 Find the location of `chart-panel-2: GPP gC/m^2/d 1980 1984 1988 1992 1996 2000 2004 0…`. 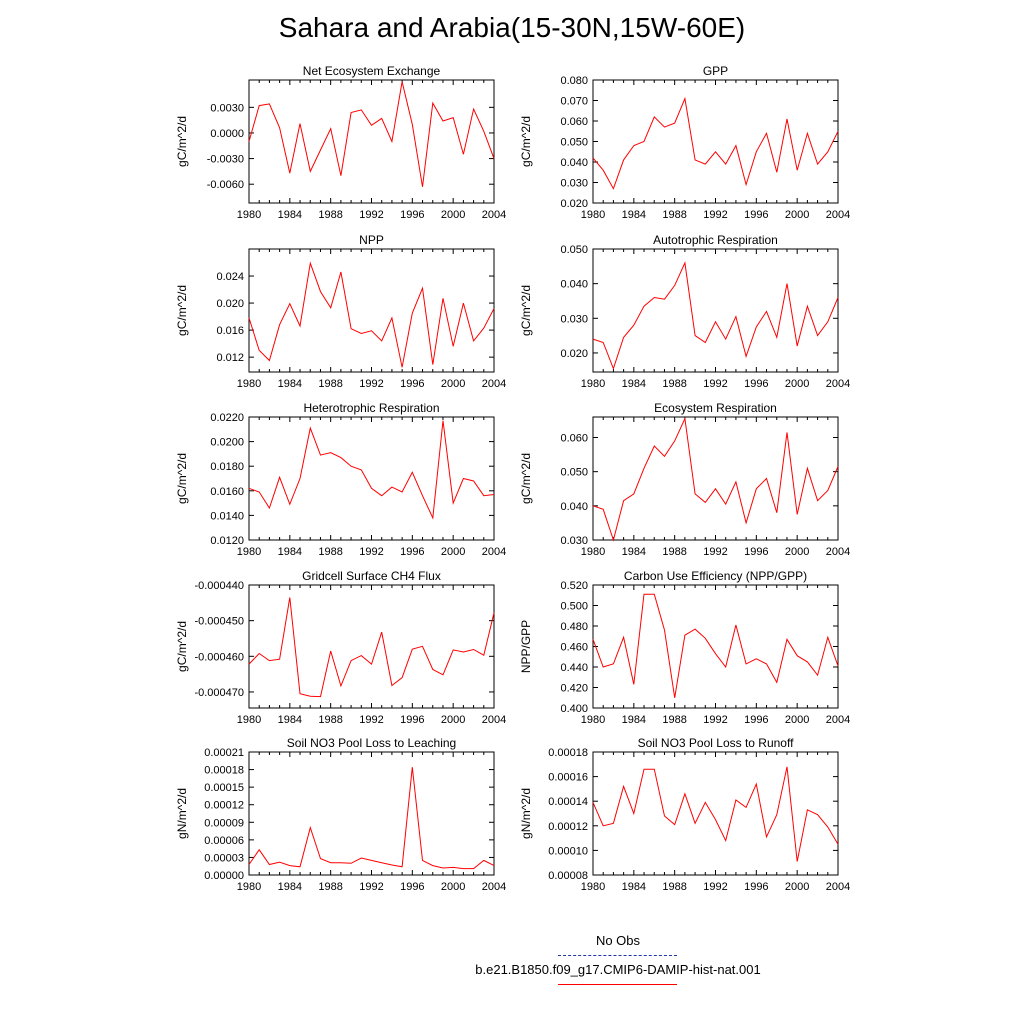

chart-panel-2: GPP gC/m^2/d 1980 1984 1988 1992 1996 2000 2004 0… is located at coordinates (684, 142).